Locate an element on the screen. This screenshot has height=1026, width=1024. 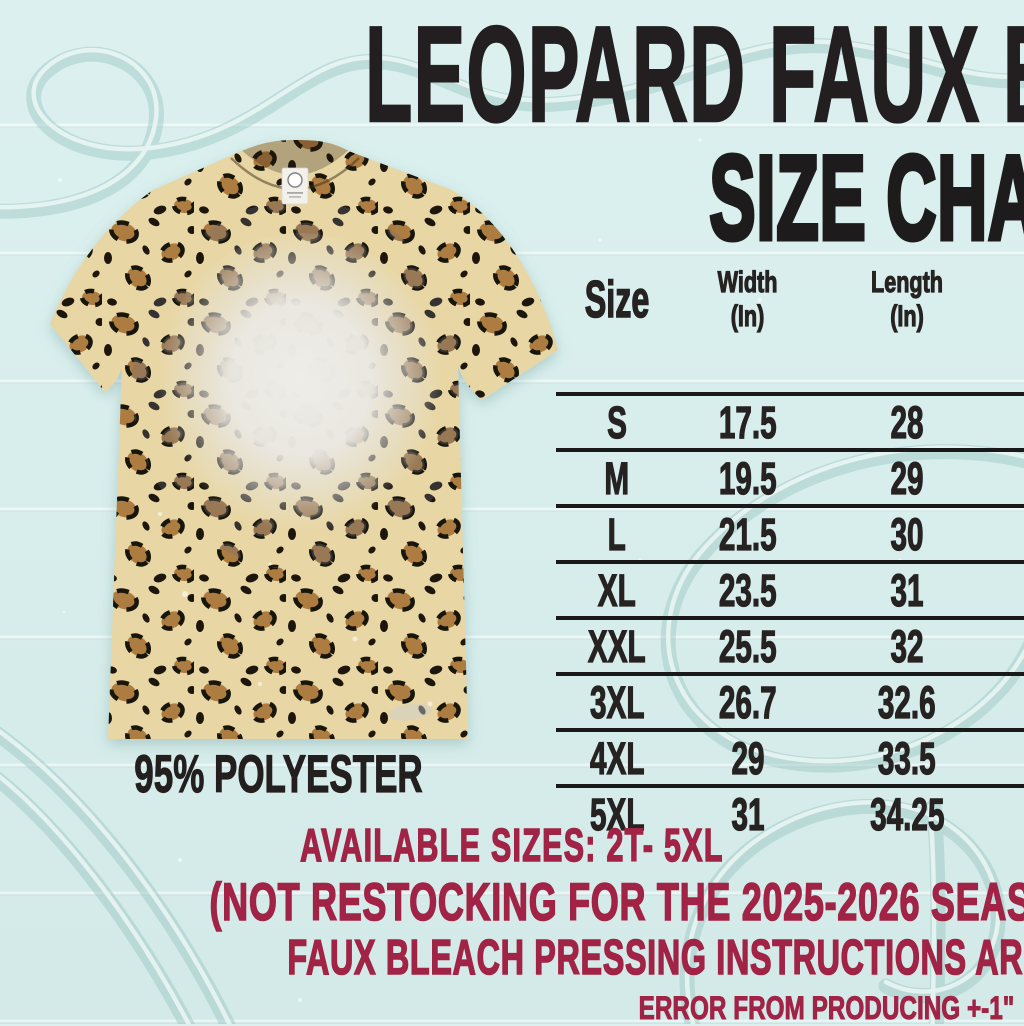
cell-length: 33.5 is located at coordinates (907, 758).